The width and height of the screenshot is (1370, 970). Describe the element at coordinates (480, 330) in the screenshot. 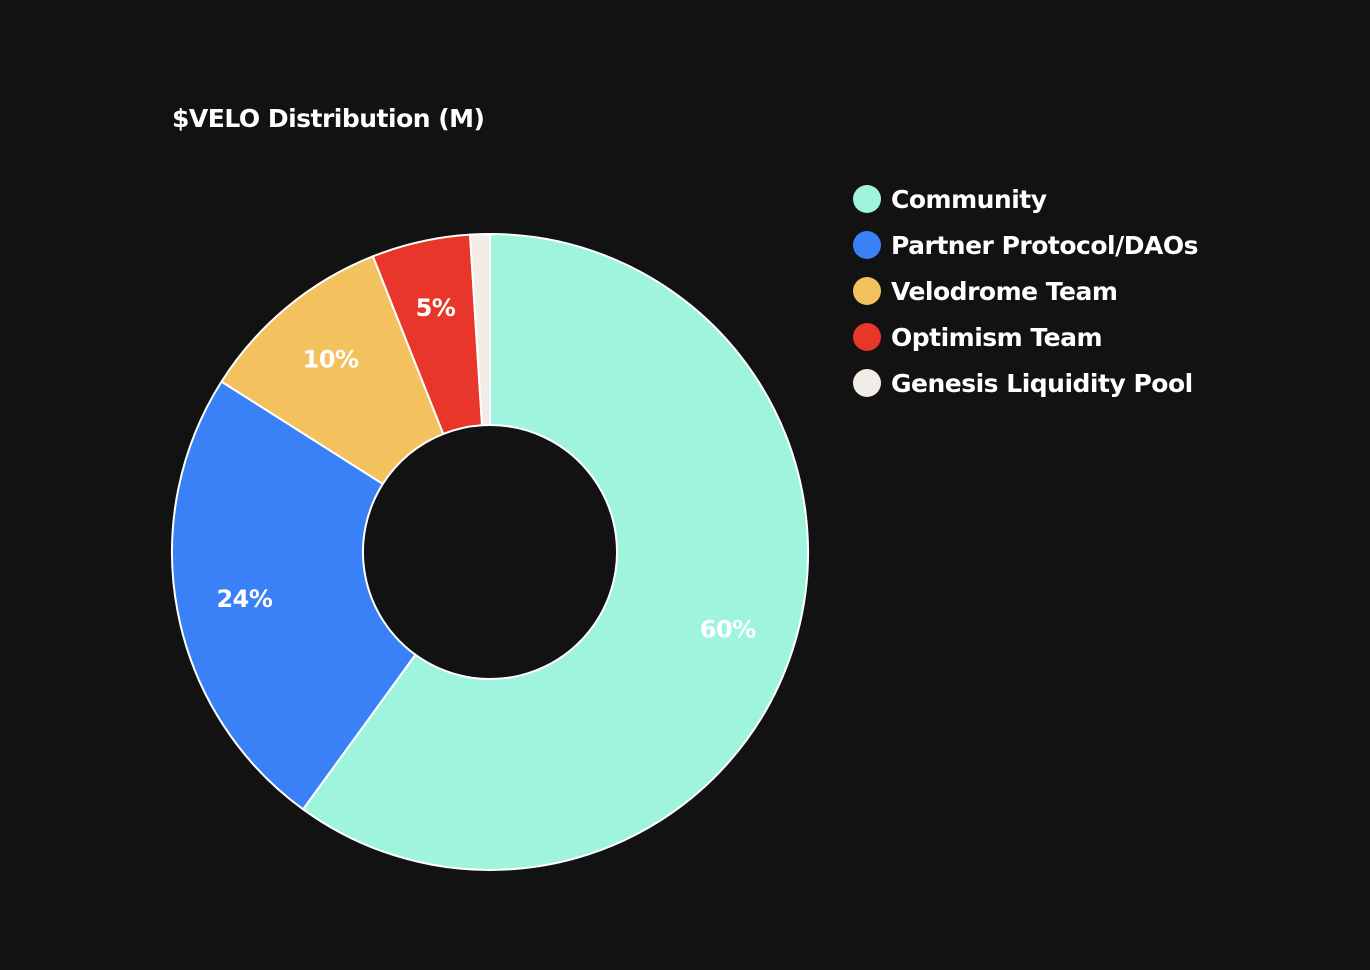

I see `slice-genesis-liquidity-pool` at that location.